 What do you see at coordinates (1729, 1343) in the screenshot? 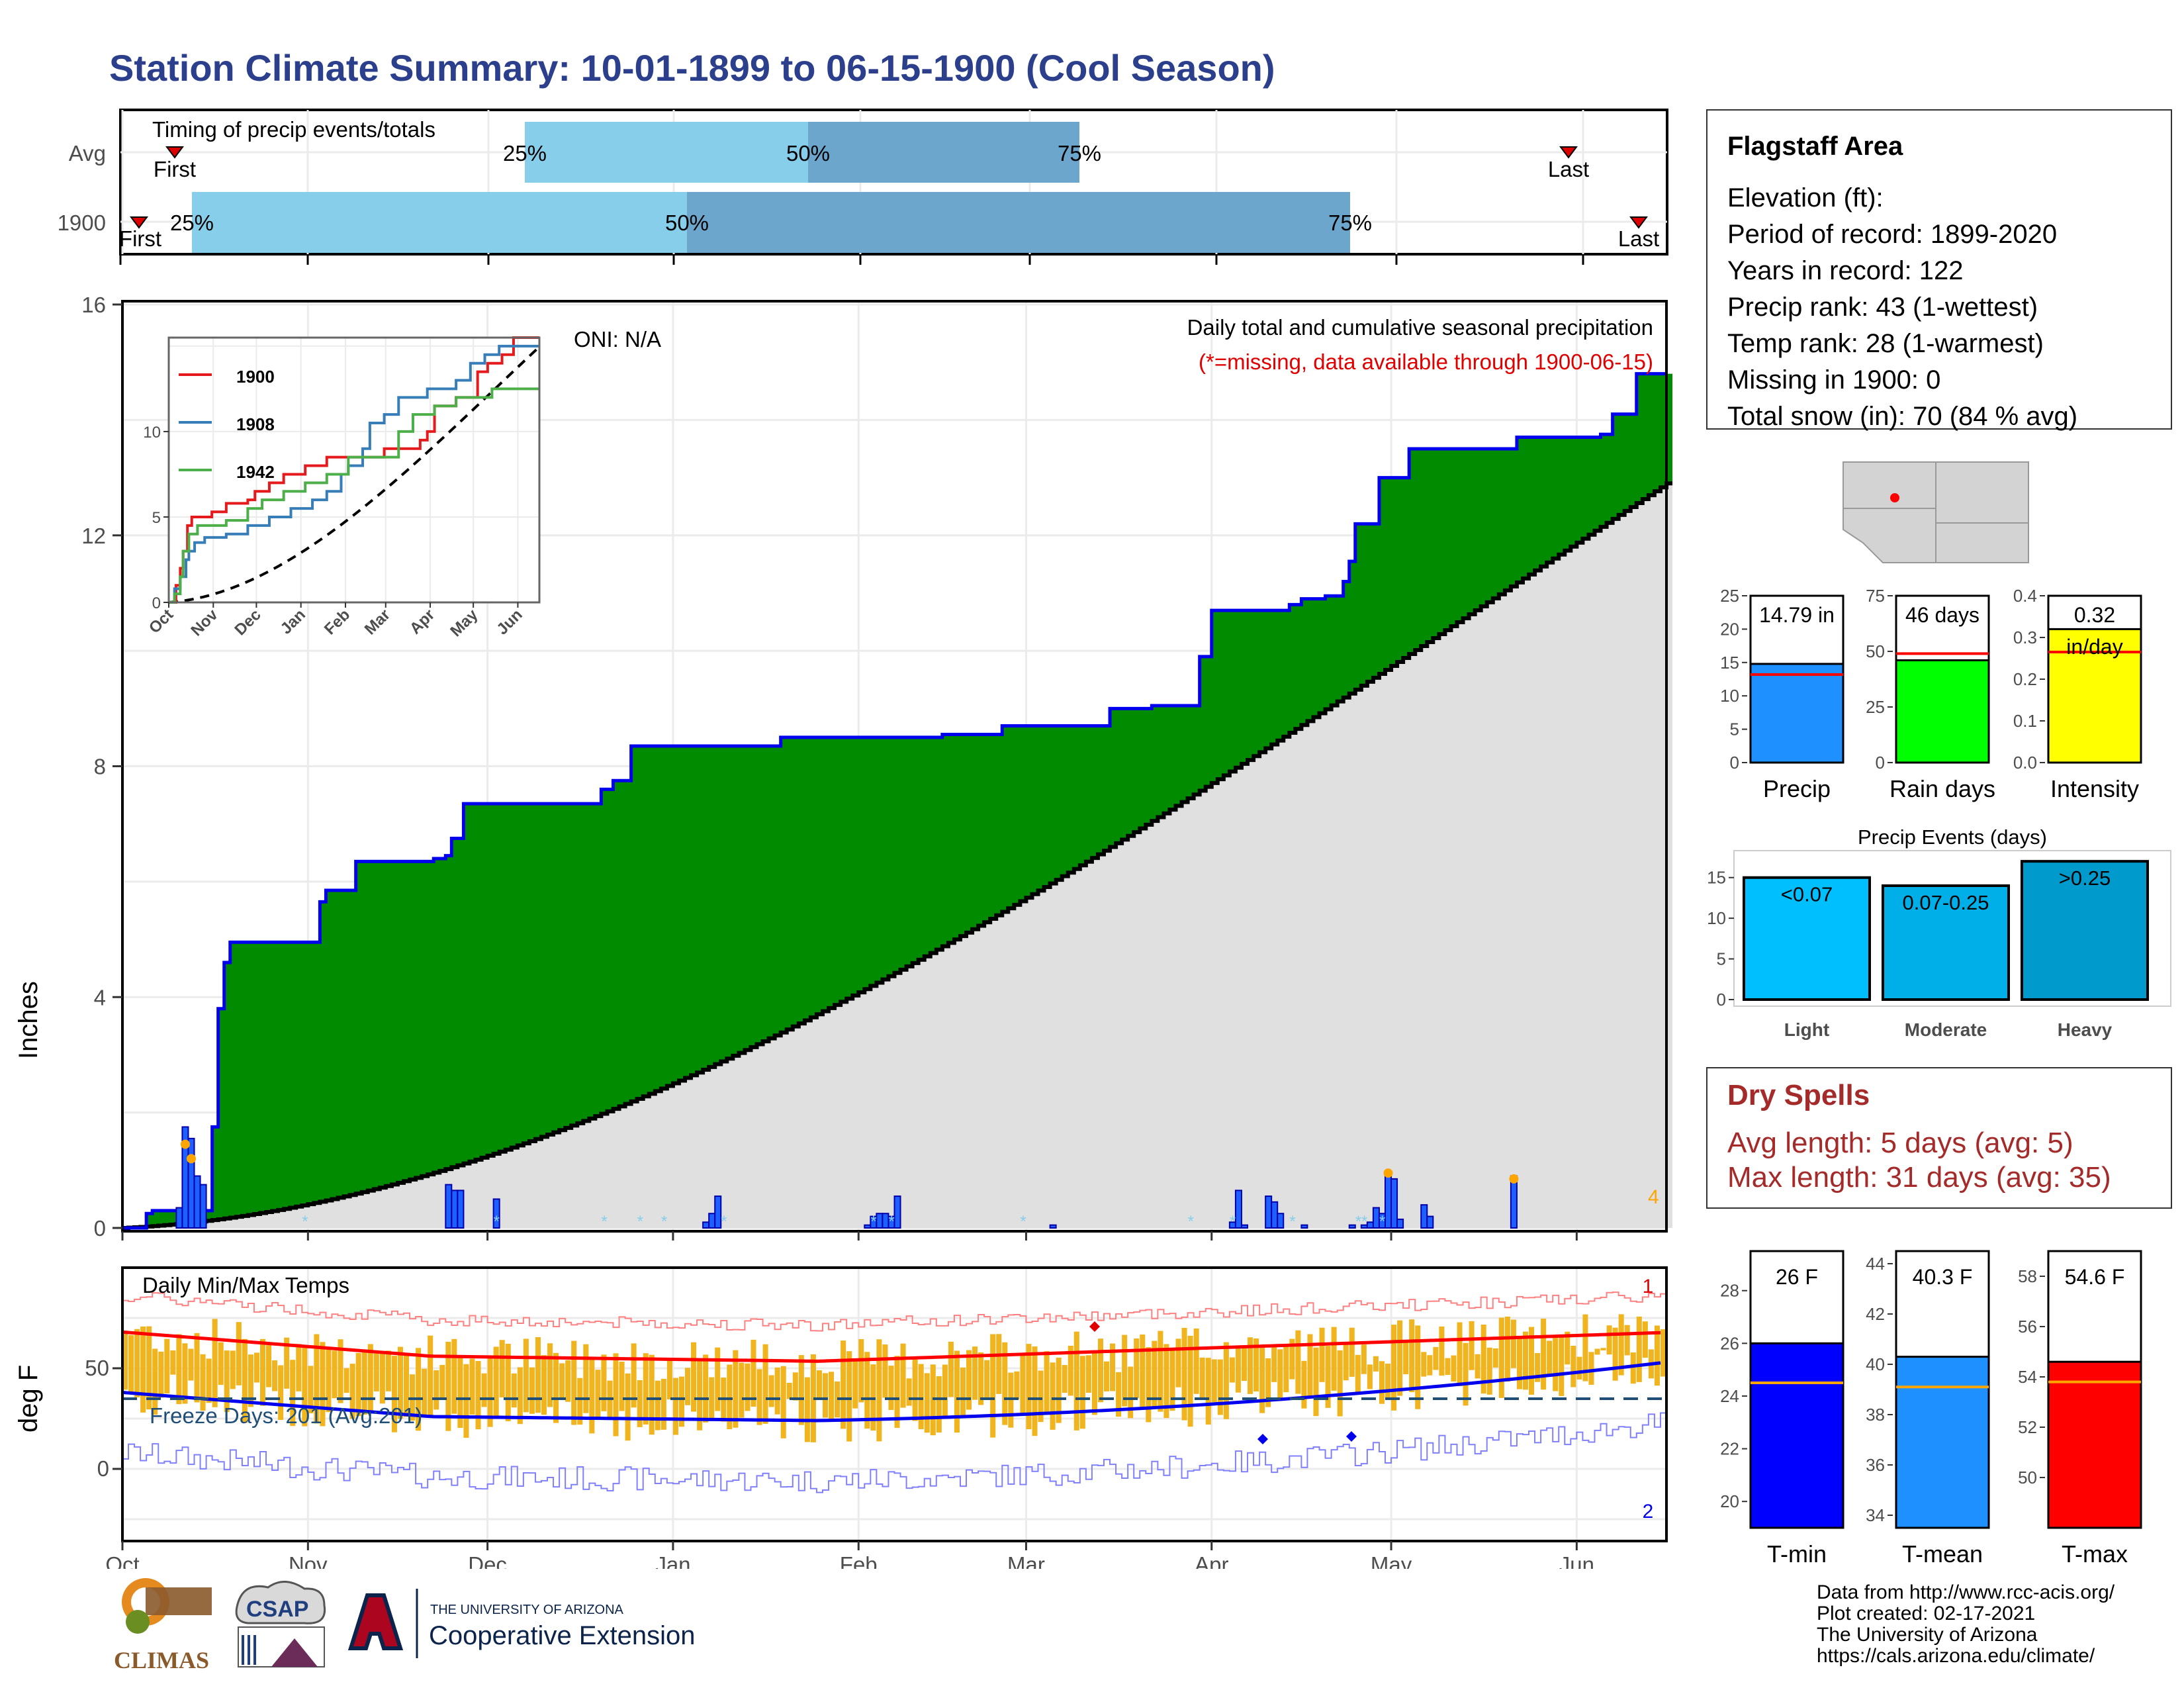
I see `temp-summary-ytick: 26` at bounding box center [1729, 1343].